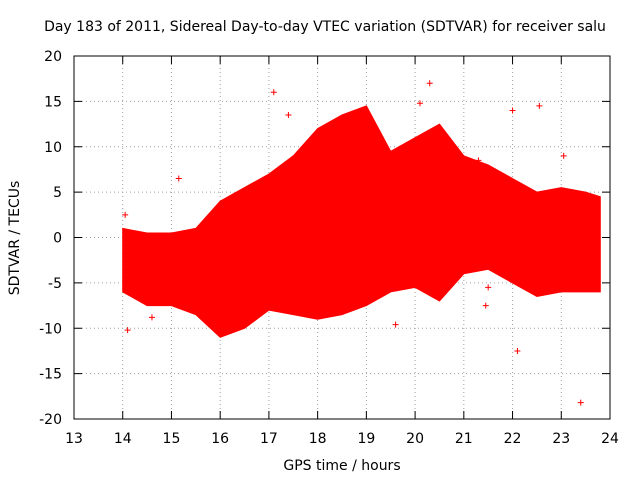  Describe the element at coordinates (123, 439) in the screenshot. I see `x-tick-label: 14` at that location.